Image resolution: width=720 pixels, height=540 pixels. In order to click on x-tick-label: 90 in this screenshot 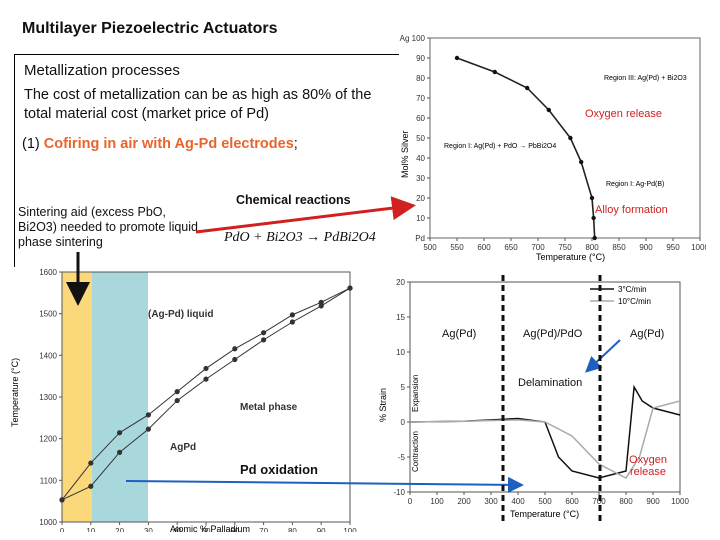, I will do `click(321, 529)`.